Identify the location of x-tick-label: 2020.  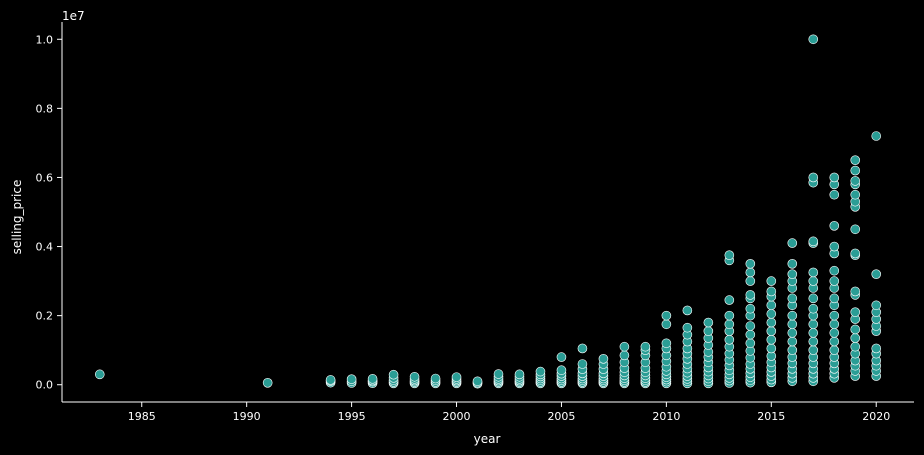
(876, 416).